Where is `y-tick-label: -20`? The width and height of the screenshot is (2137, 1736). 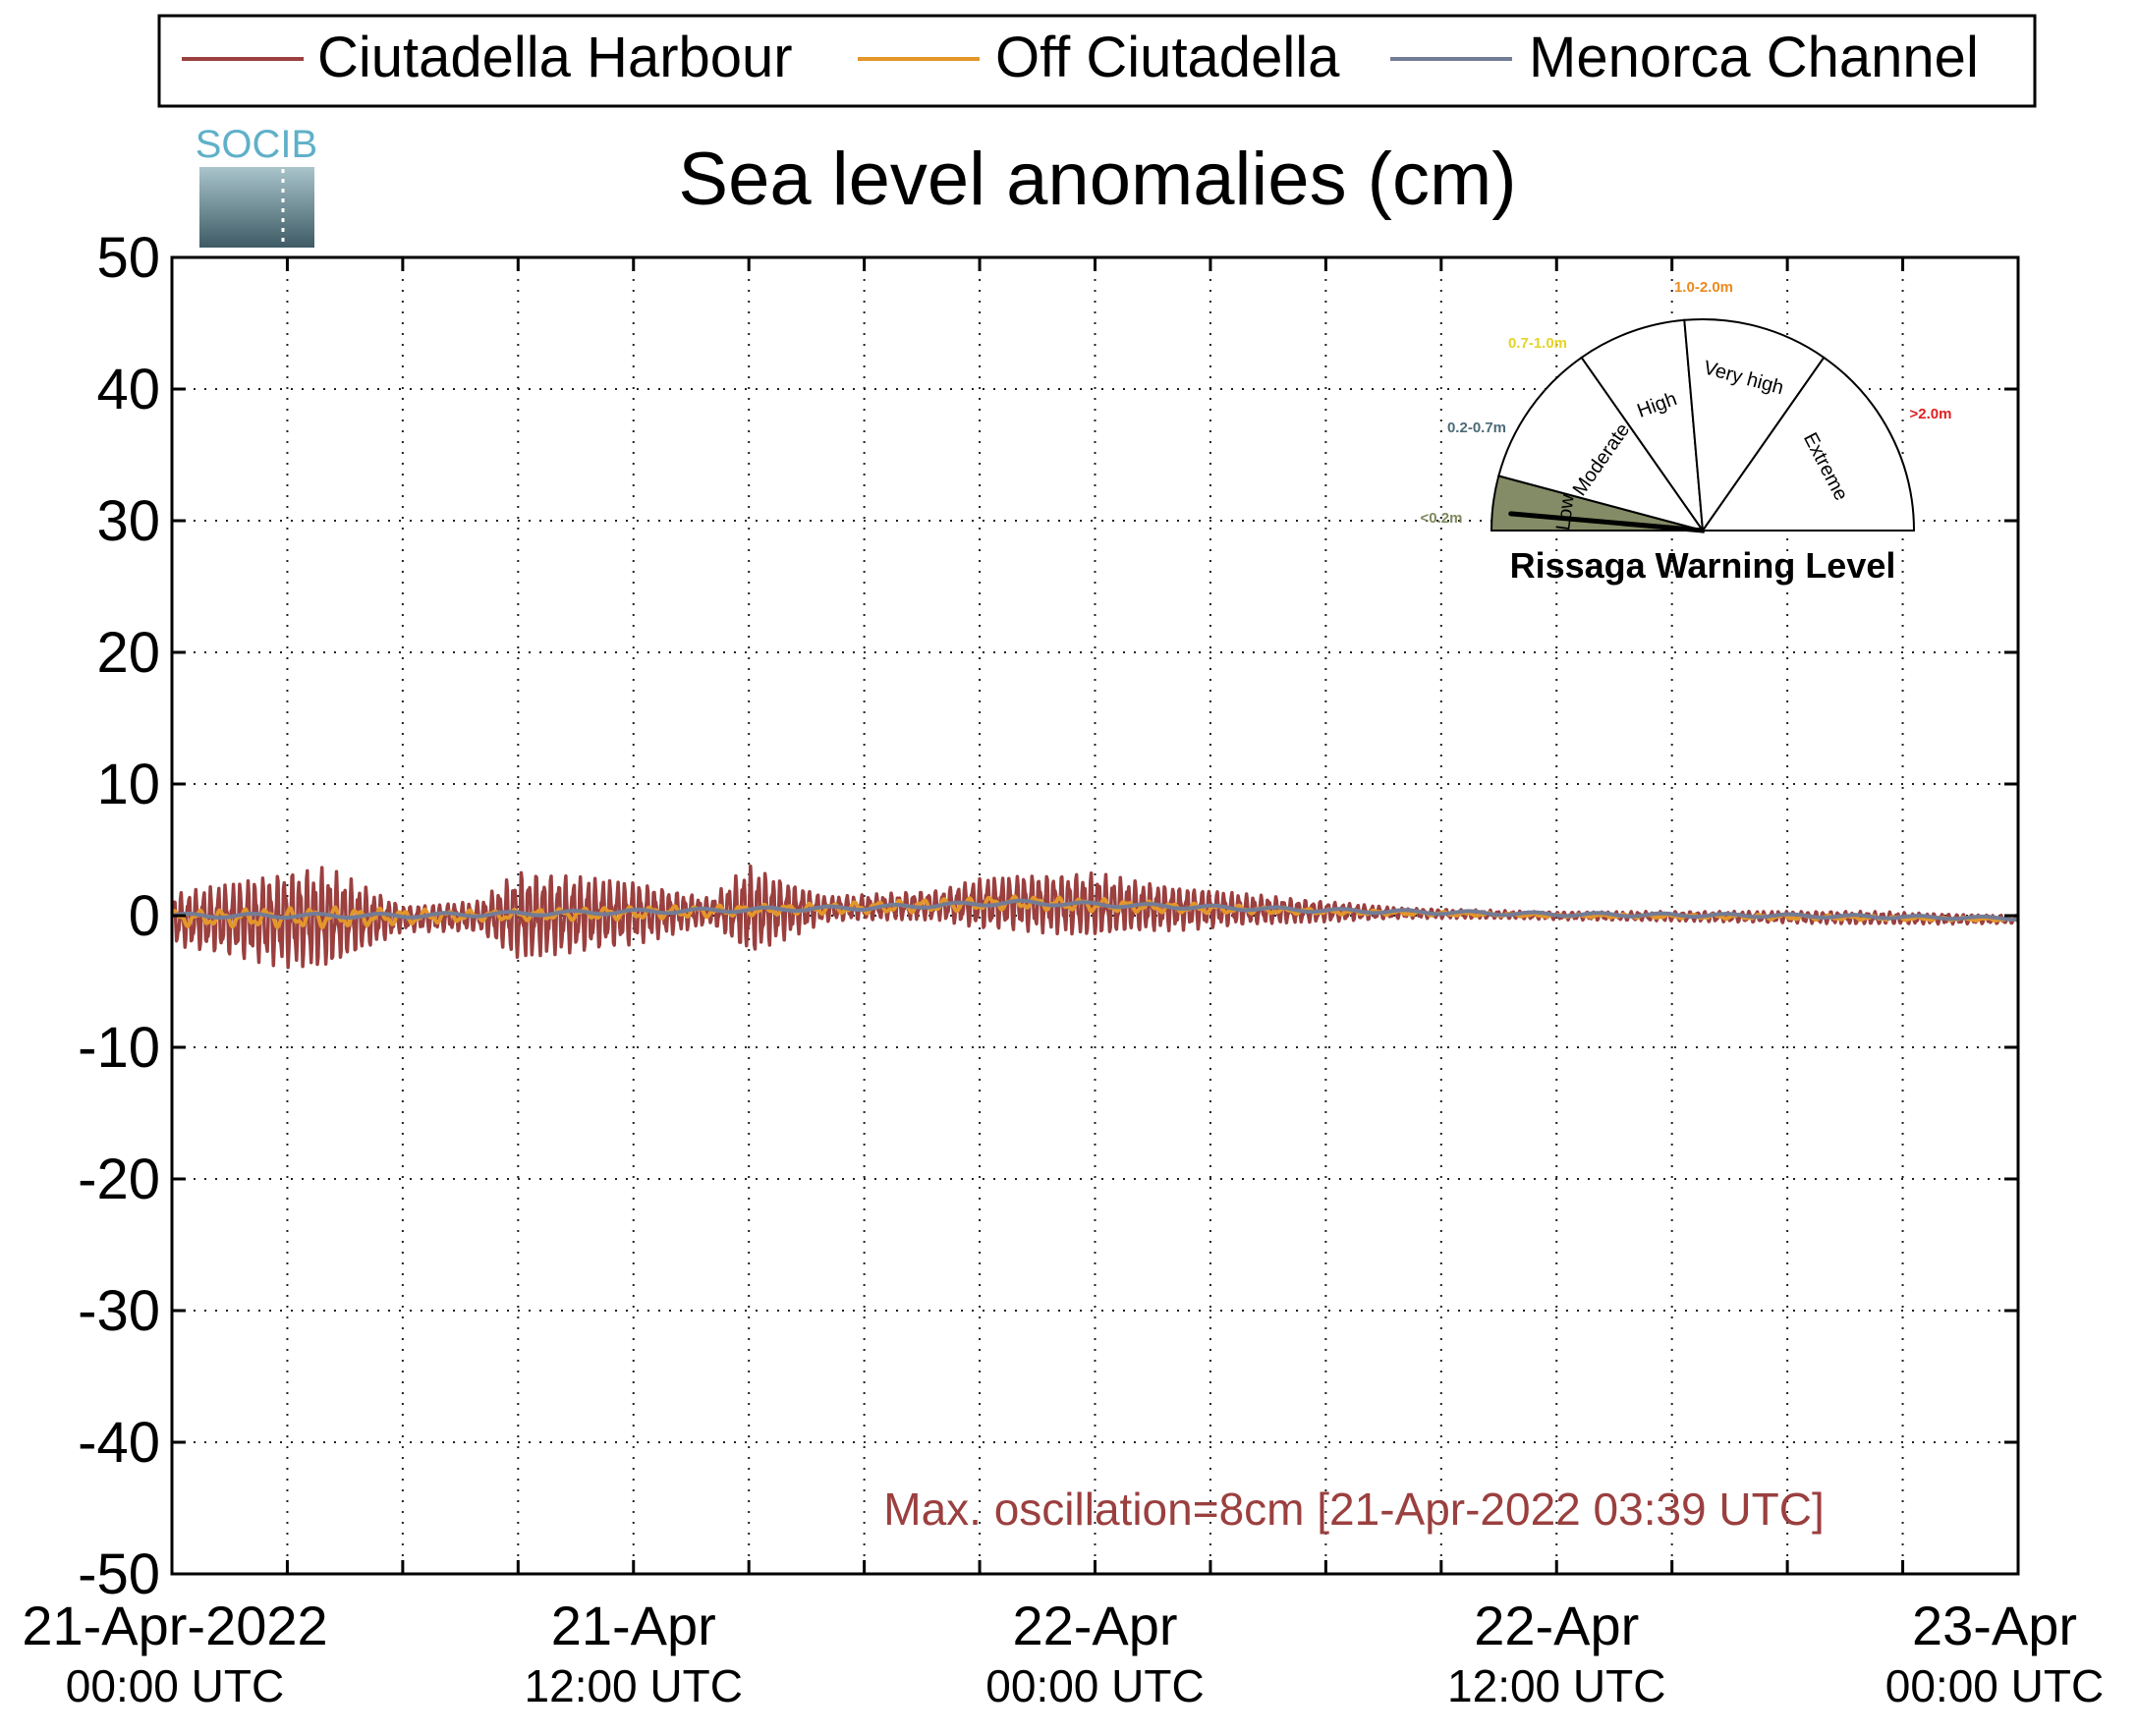
y-tick-label: -20 is located at coordinates (119, 1179).